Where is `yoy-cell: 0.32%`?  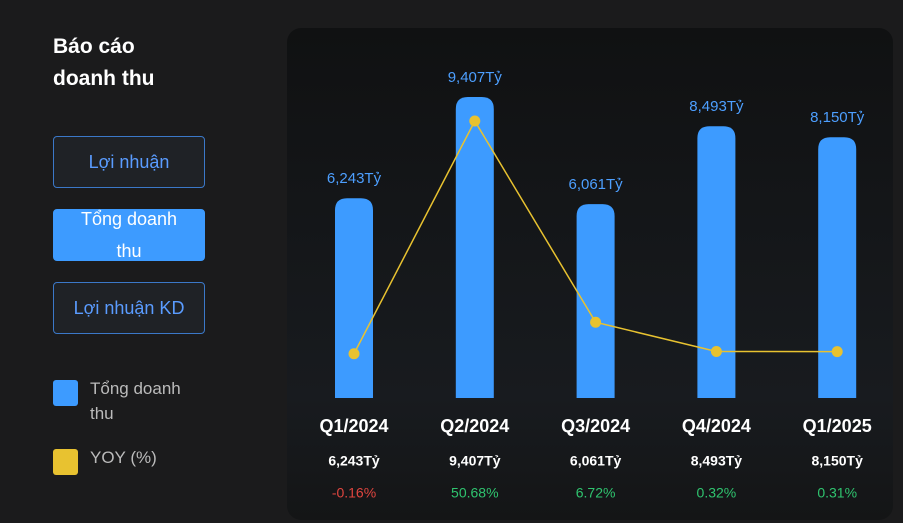
yoy-cell: 0.32% is located at coordinates (717, 493).